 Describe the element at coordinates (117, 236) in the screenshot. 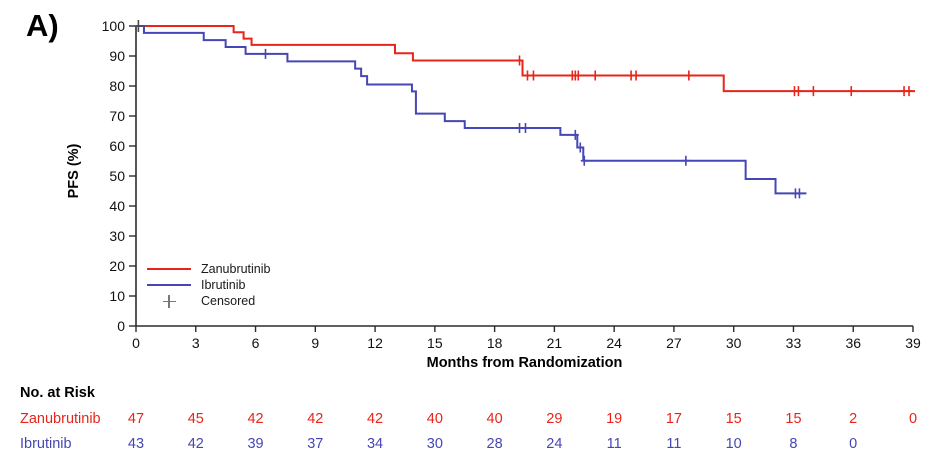

I see `y-tick-label: 30` at that location.